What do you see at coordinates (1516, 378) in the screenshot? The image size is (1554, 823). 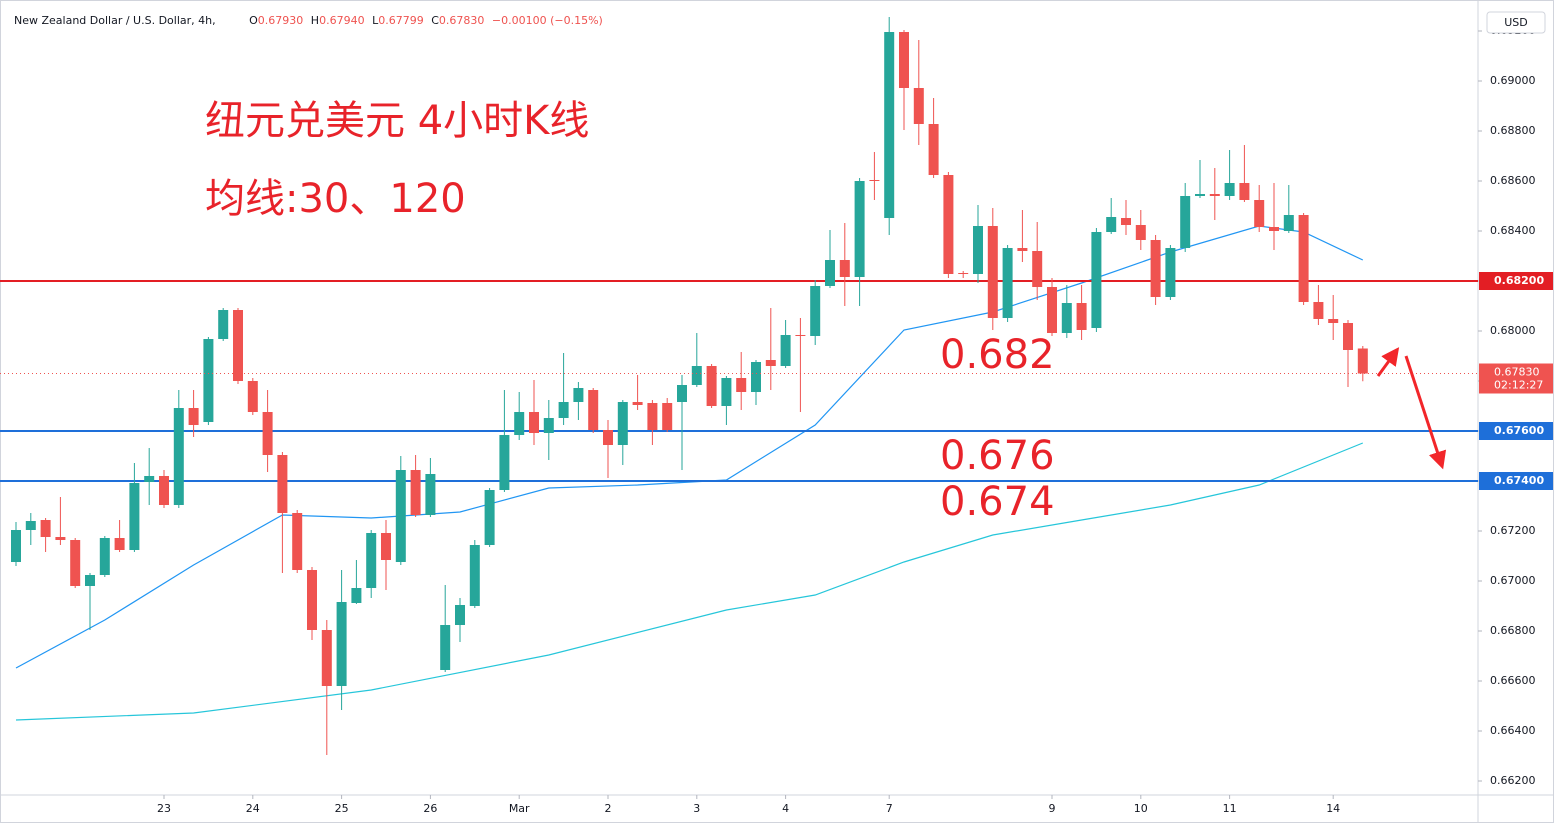 I see `last-price-tag` at bounding box center [1516, 378].